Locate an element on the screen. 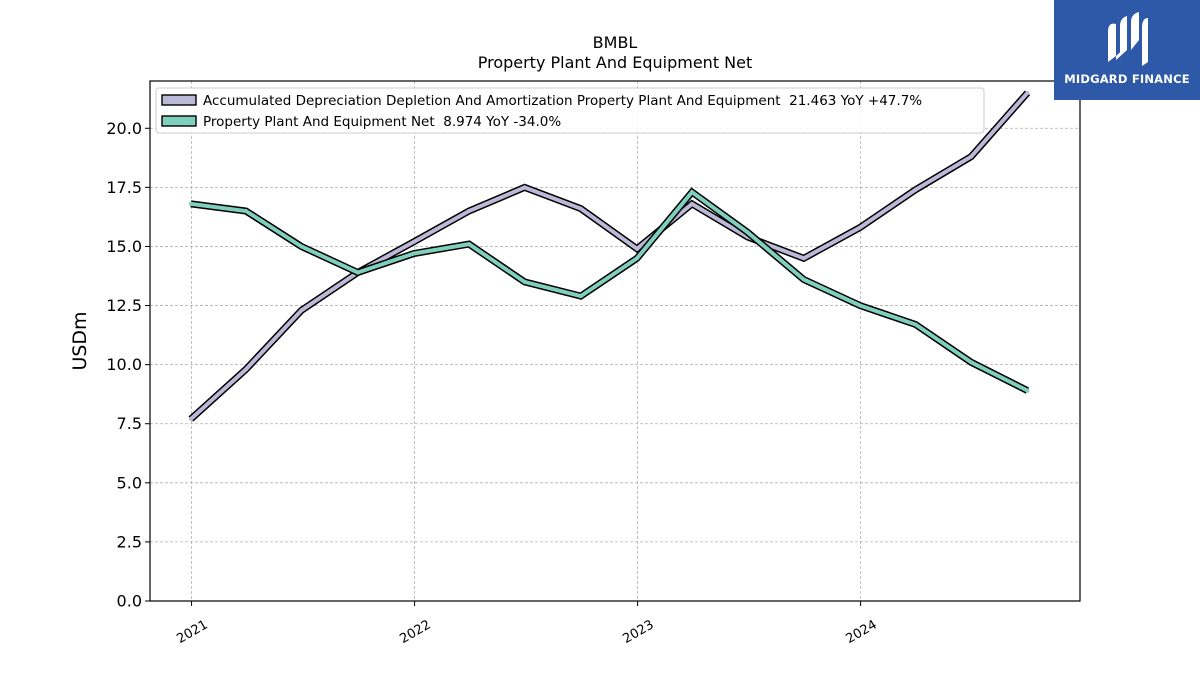 The height and width of the screenshot is (675, 1200). x-tick-label: 2024 is located at coordinates (861, 632).